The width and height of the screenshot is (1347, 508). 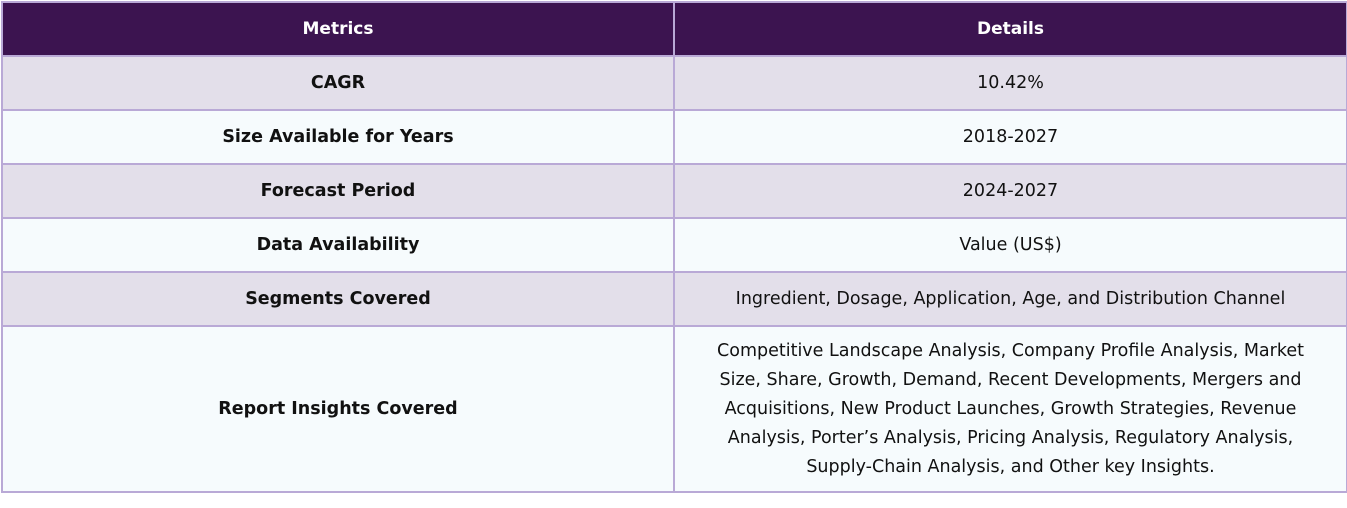 What do you see at coordinates (1010, 191) in the screenshot?
I see `detail-cell: 2024-2027` at bounding box center [1010, 191].